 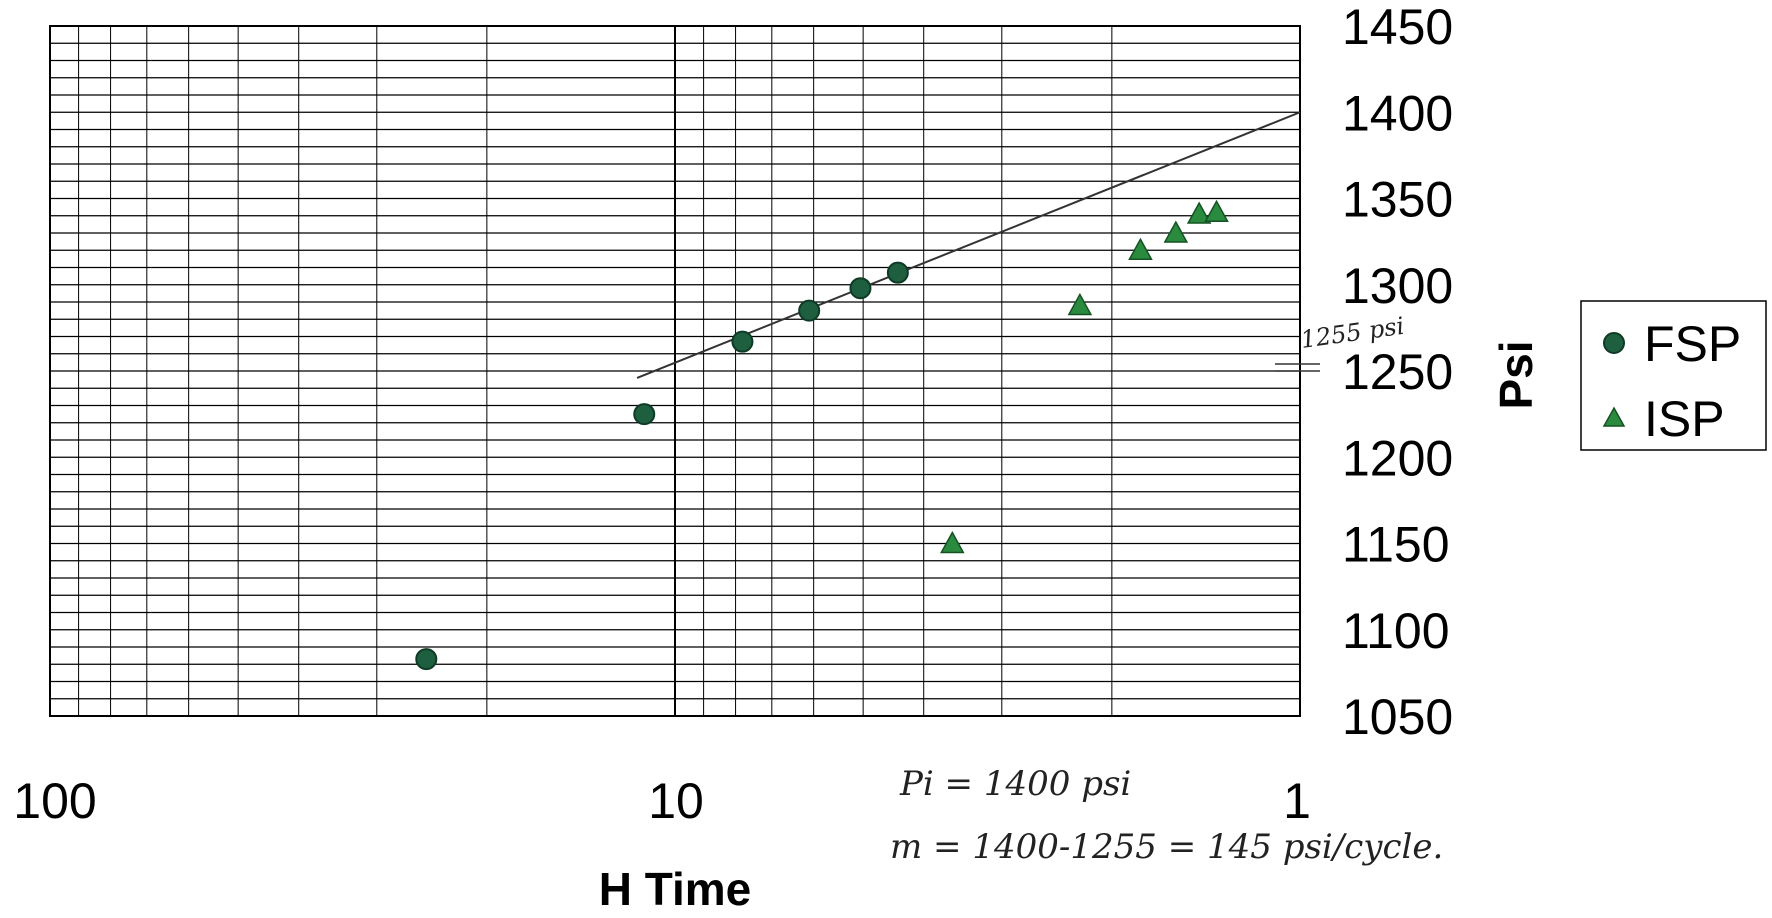 I want to click on y-tick-label: 1150, so click(x=1396, y=545).